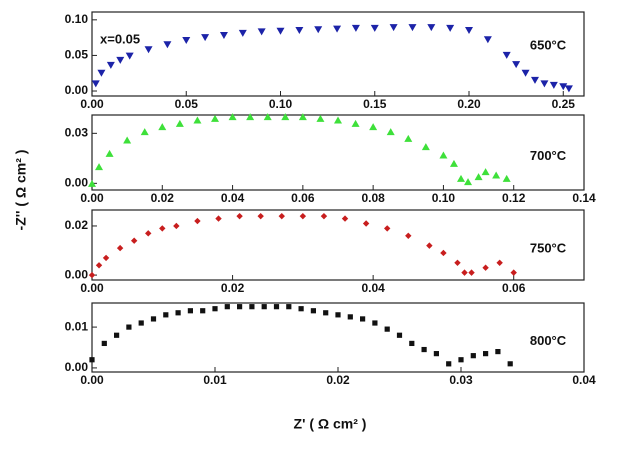  Describe the element at coordinates (548, 44) in the screenshot. I see `legend-label: 650°C` at that location.